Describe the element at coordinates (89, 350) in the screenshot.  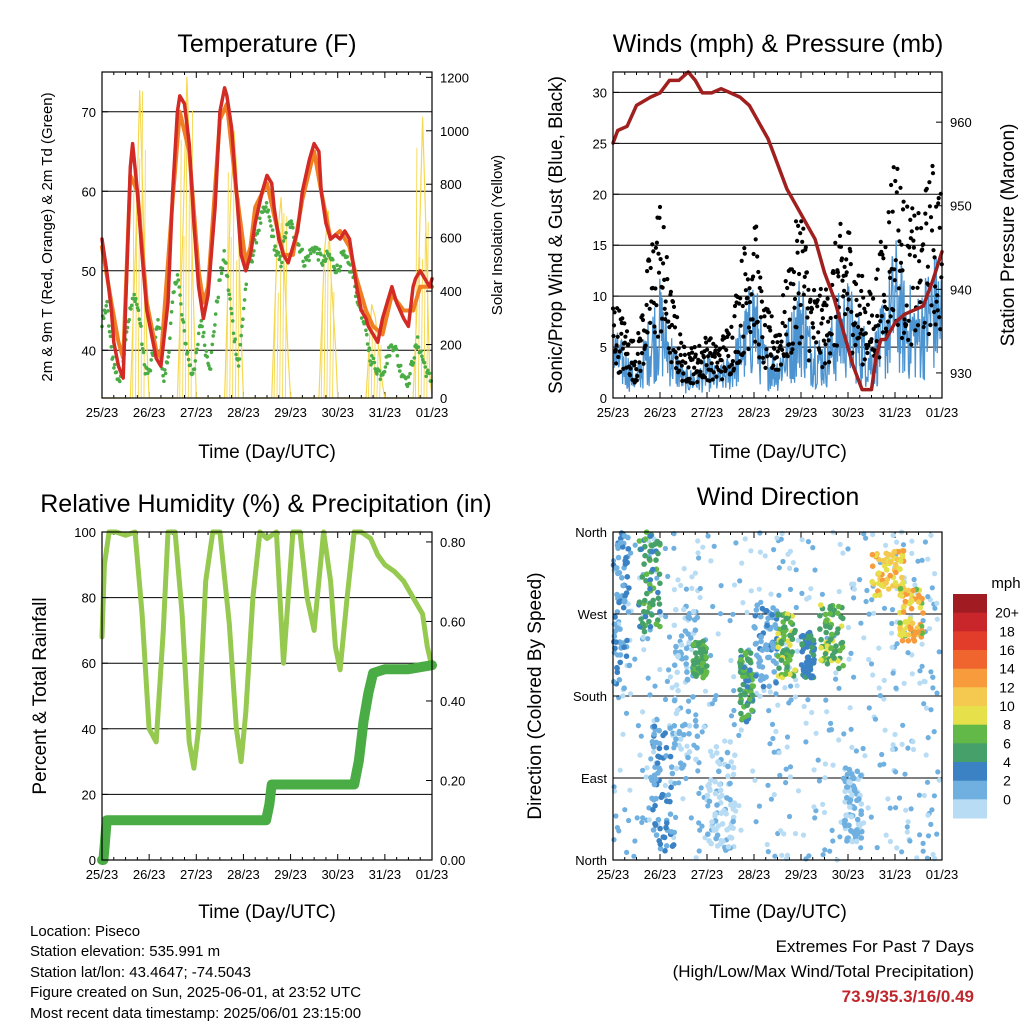
I see `y-tick-label: 40` at that location.